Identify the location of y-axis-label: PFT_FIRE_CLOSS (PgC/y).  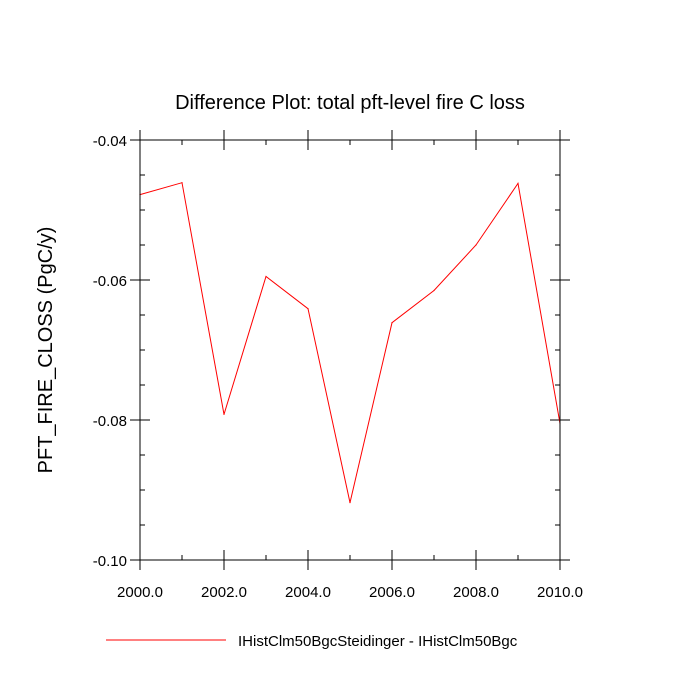
(46, 350).